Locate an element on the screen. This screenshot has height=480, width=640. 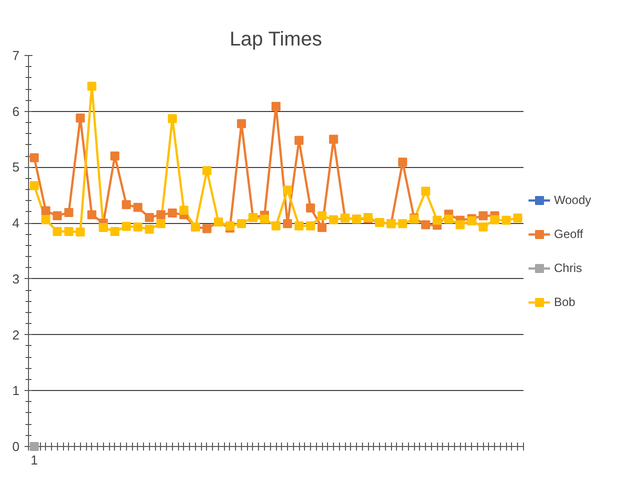
y-tick-label: 4 is located at coordinates (16, 223).